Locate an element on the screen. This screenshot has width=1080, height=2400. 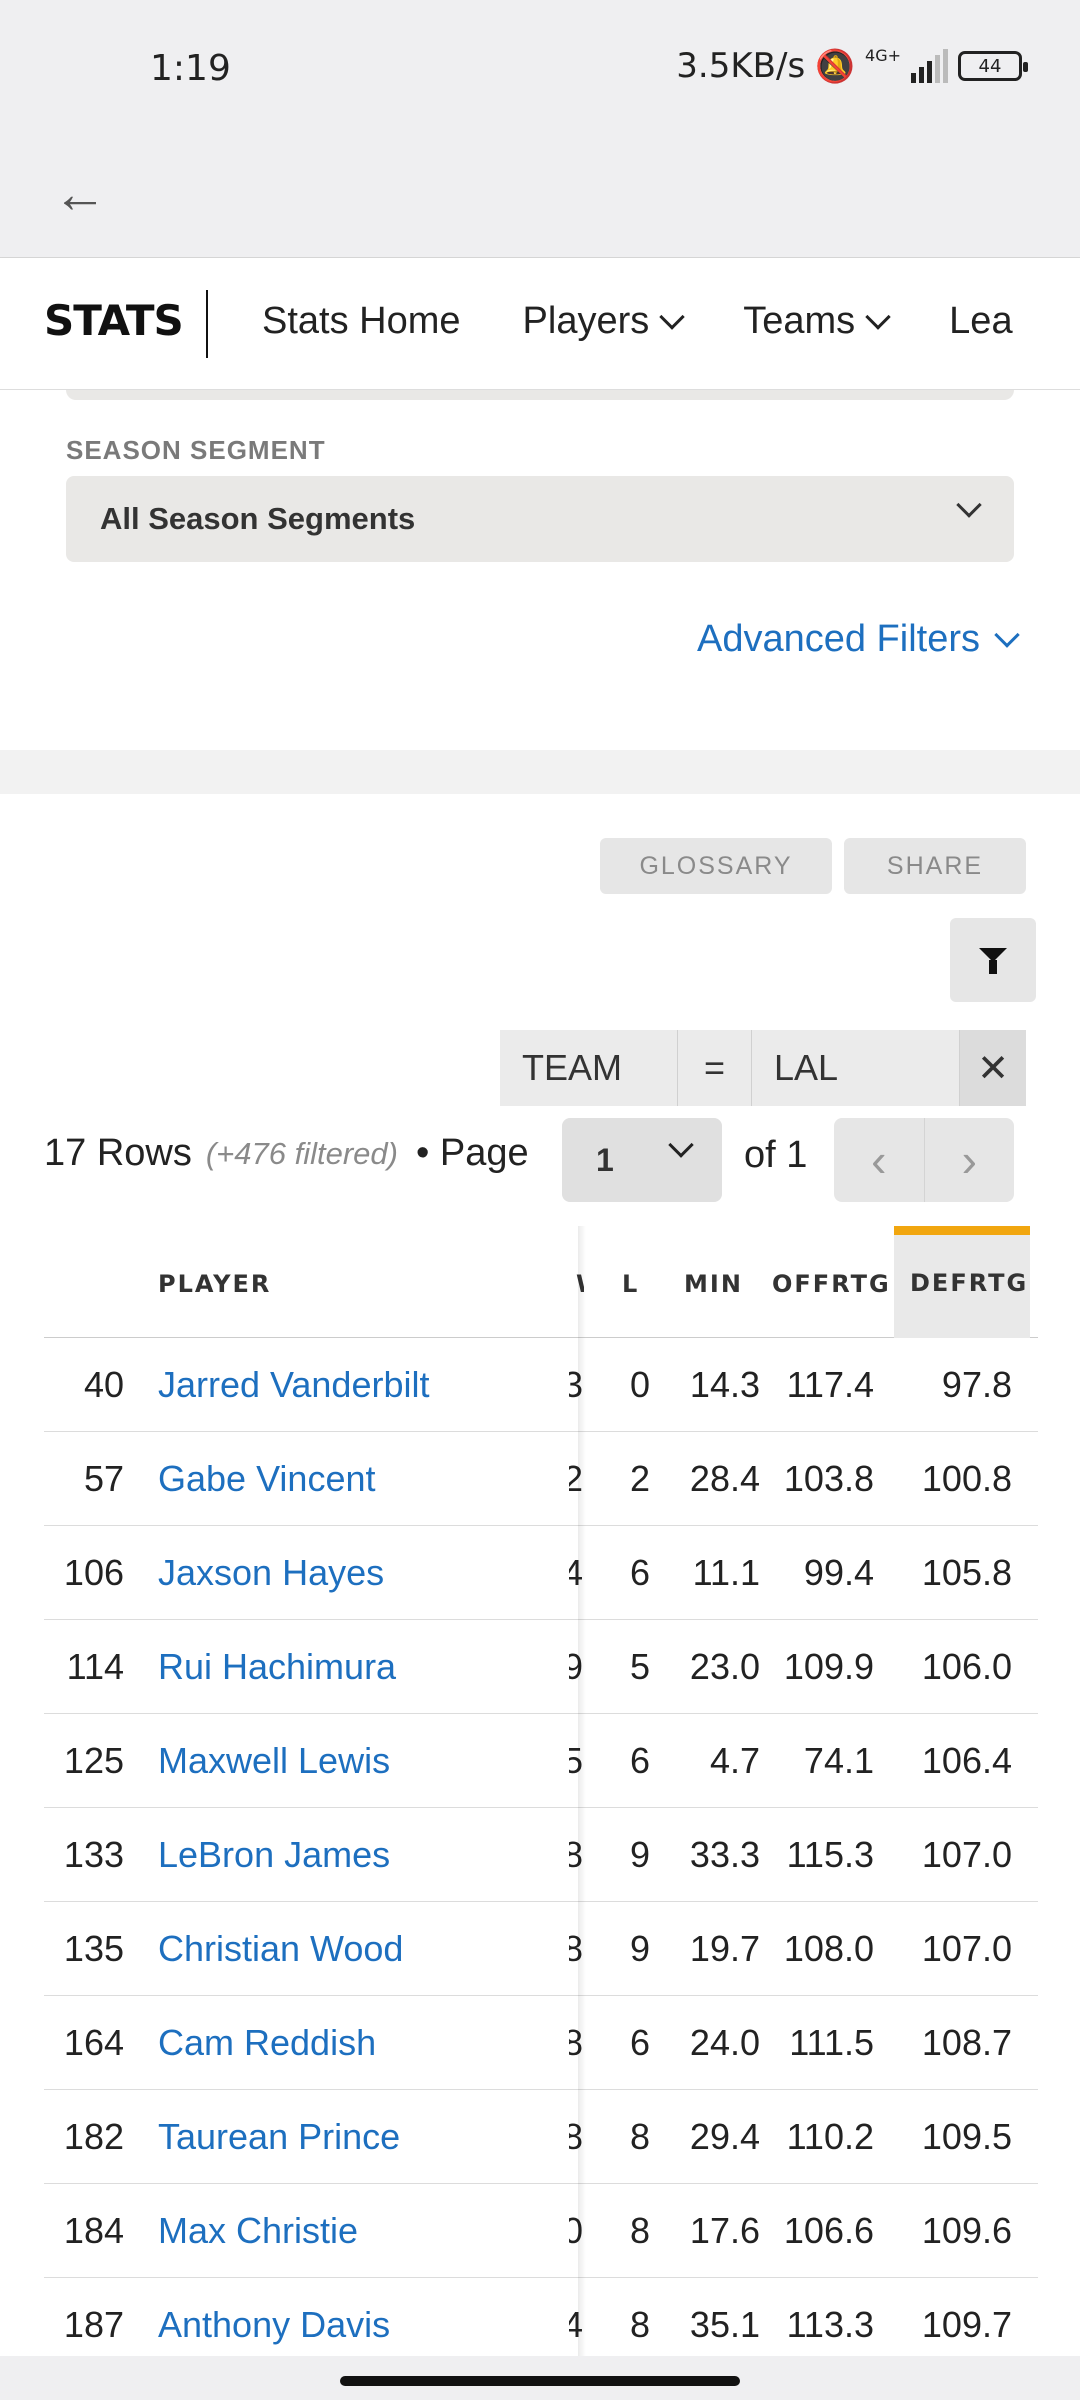
offrtg-cell: 106.6 is located at coordinates (828, 2230).